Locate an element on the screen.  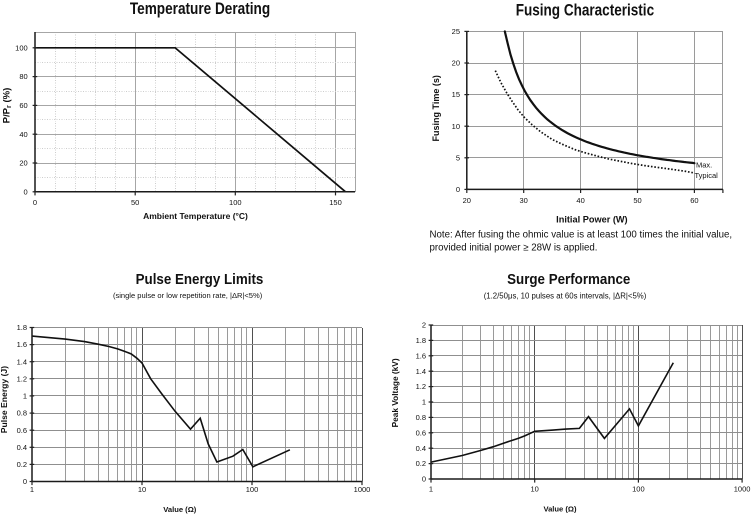
svg-text: 5 is located at coordinates (458, 157).